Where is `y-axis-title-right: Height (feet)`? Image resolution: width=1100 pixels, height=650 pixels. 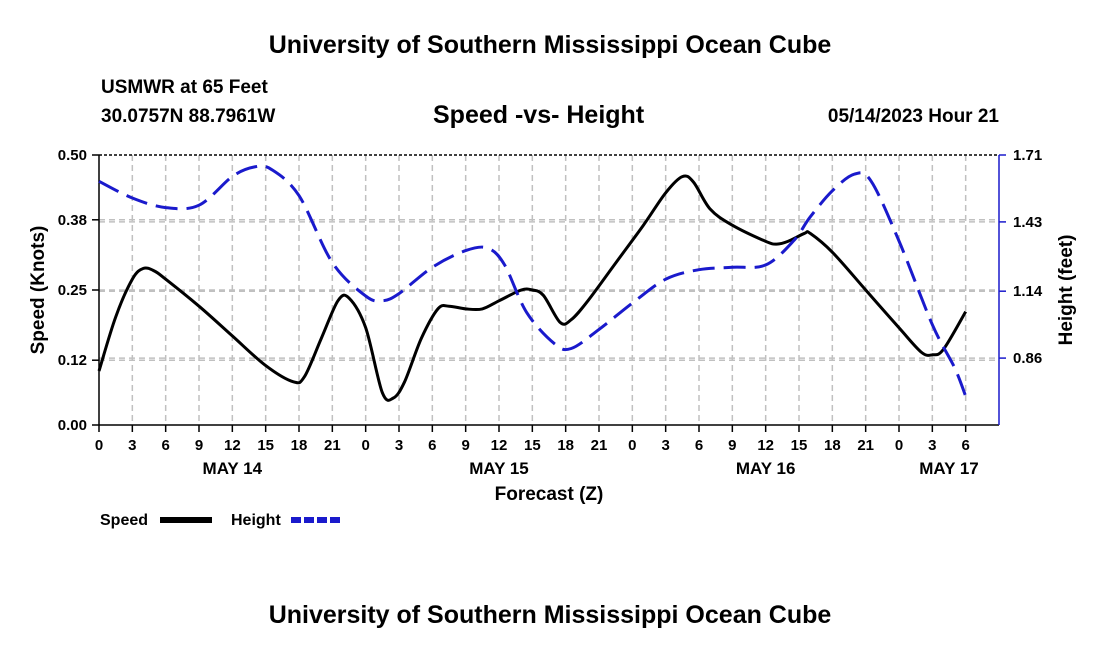
y-axis-title-right: Height (feet) is located at coordinates (1066, 290).